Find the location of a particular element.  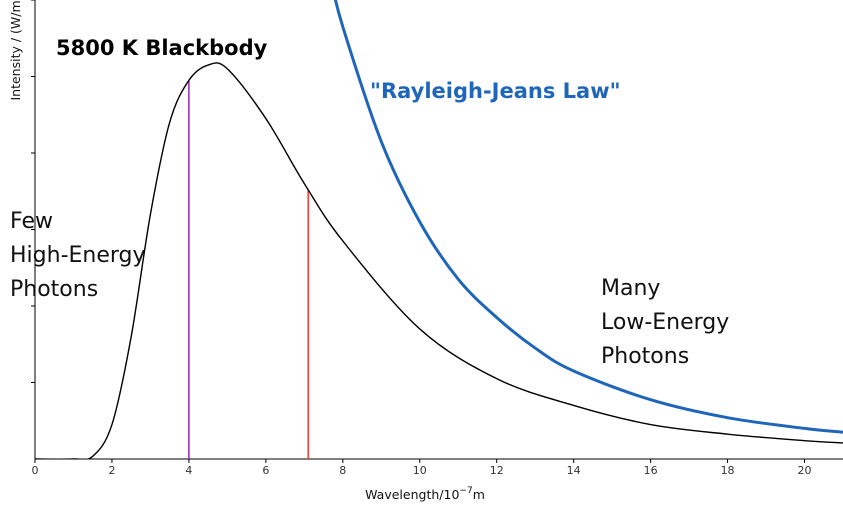

y-axis-title: Intensity / (W/m) is located at coordinates (15, 50).